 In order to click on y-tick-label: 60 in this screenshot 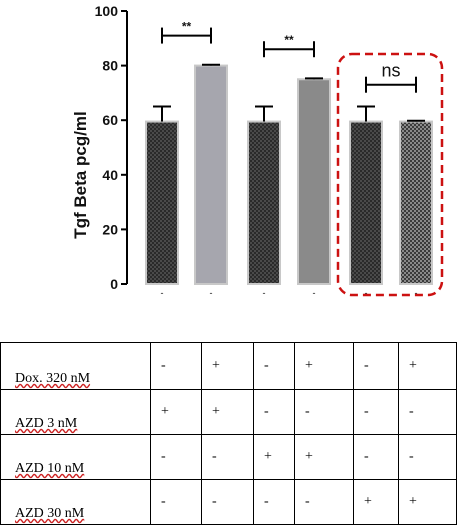, I will do `click(110, 120)`.